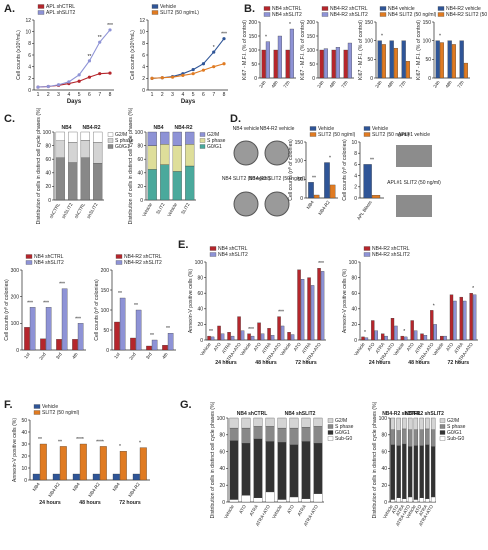 The image size is (488, 550). I want to click on group-label: NB4, so click(66, 128).